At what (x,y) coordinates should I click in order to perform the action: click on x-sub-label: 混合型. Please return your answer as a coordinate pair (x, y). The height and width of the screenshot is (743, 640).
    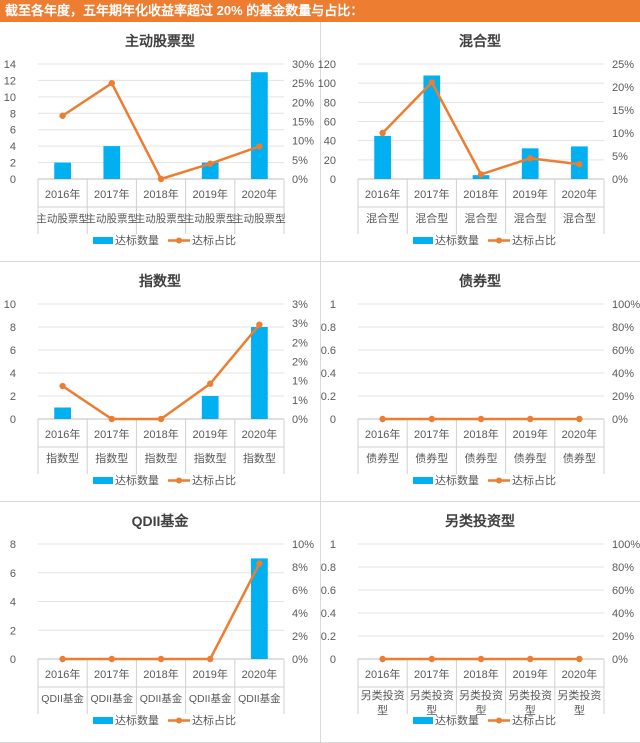
    Looking at the image, I should click on (579, 218).